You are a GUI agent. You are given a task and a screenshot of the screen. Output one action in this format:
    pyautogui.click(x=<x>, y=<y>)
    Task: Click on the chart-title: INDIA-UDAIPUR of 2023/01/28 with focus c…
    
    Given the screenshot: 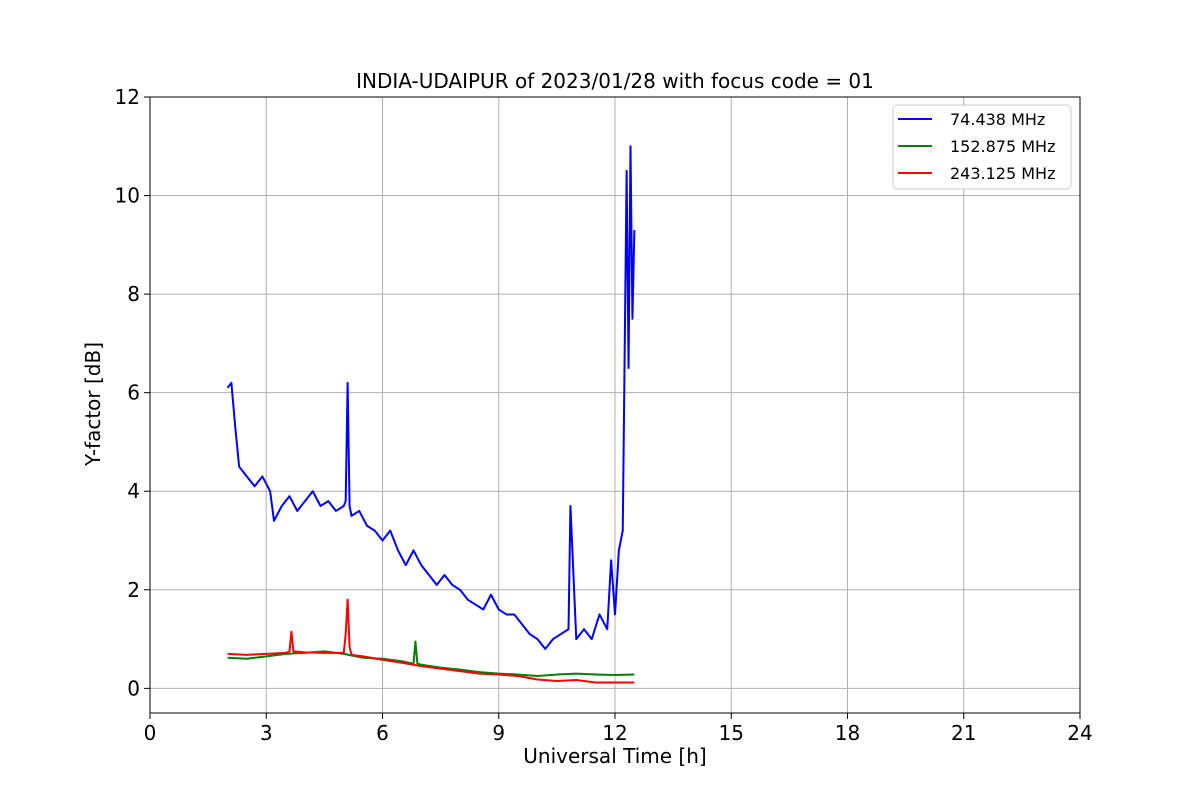 What is the action you would take?
    pyautogui.click(x=615, y=81)
    